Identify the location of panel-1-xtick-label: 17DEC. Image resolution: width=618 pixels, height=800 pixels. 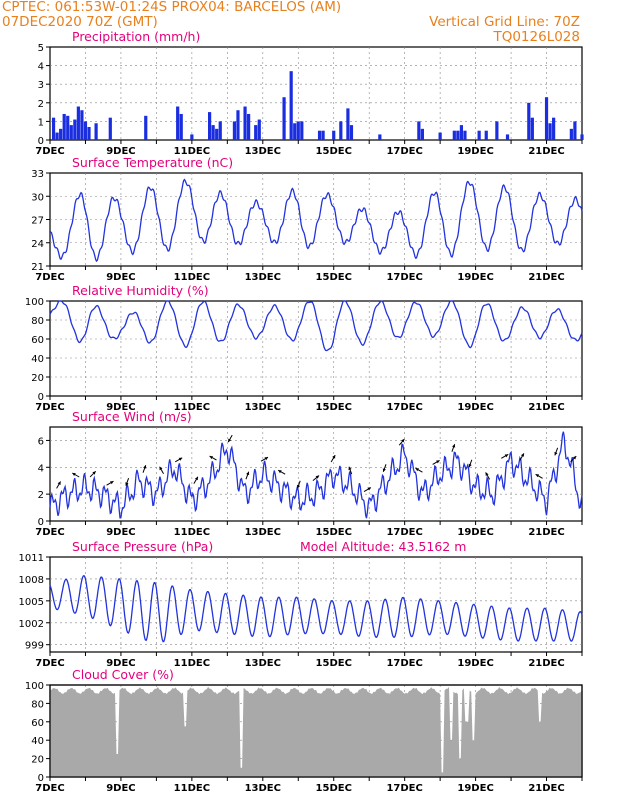
(404, 277).